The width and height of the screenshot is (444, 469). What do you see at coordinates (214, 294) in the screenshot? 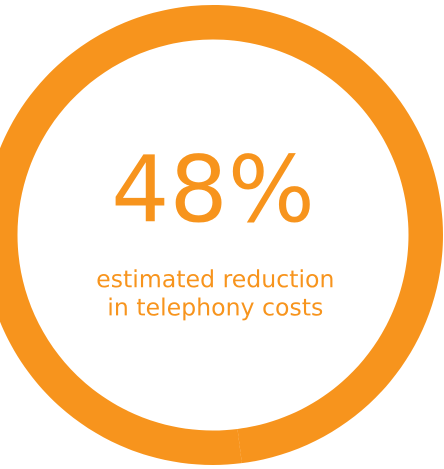
I see `text: estimated reduction in telephony costs` at bounding box center [214, 294].